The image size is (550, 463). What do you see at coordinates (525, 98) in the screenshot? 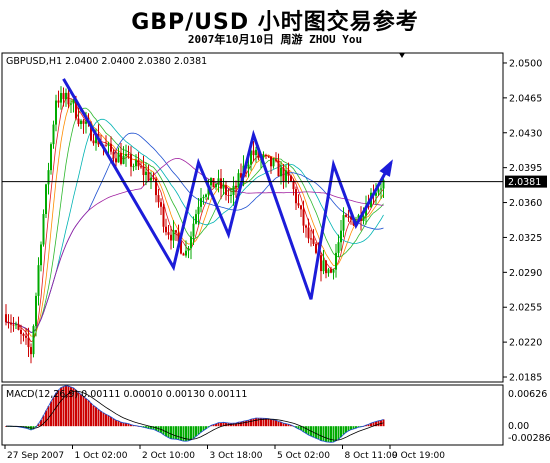
I see `price-tick-label: 2.0465` at bounding box center [525, 98].